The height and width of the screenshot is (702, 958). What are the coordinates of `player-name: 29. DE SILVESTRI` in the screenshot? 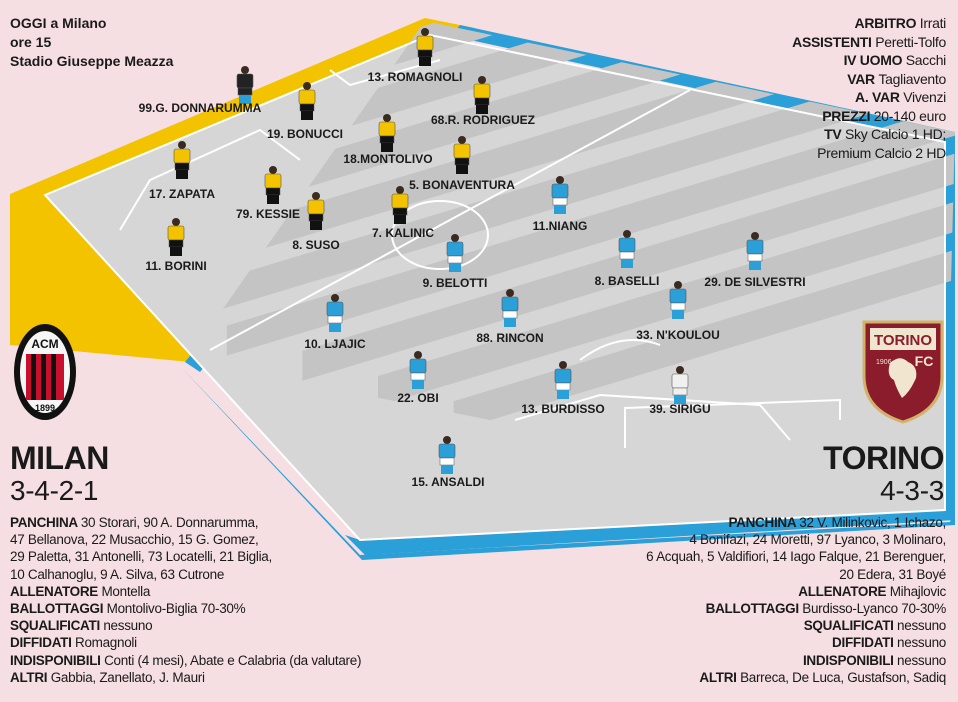 It's located at (754, 282).